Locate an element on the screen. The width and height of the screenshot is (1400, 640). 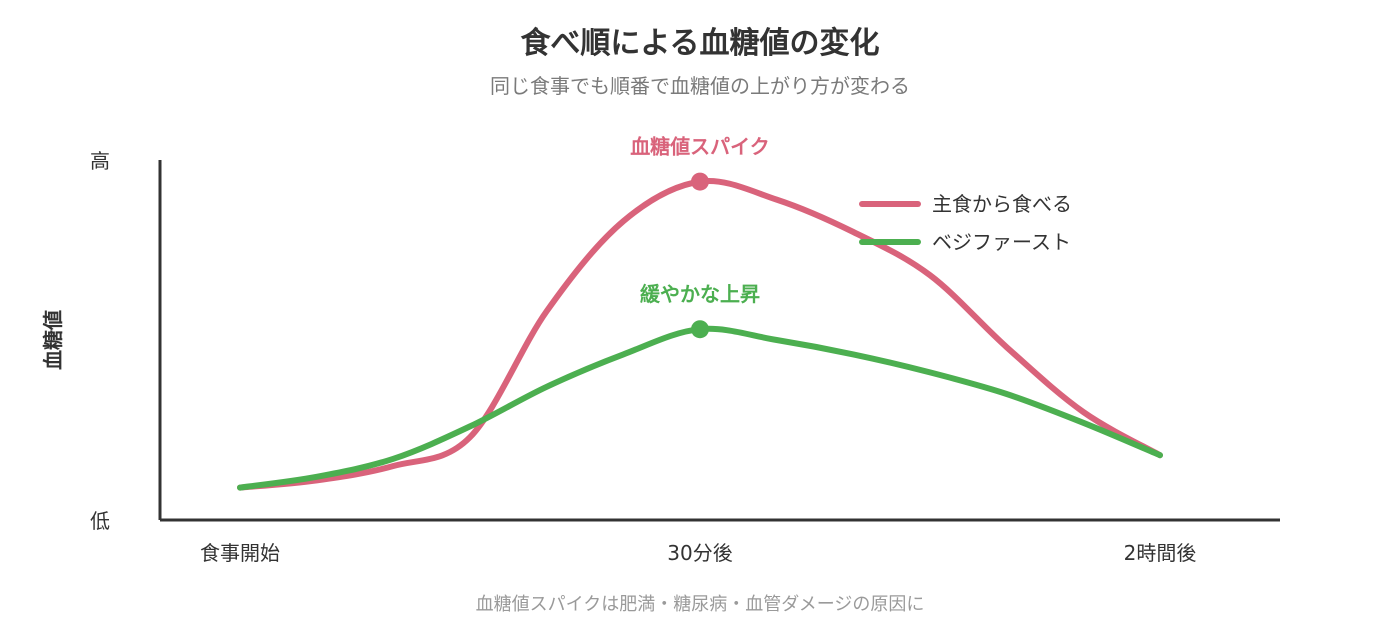
legend-label-2: ベジファースト is located at coordinates (1001, 242).